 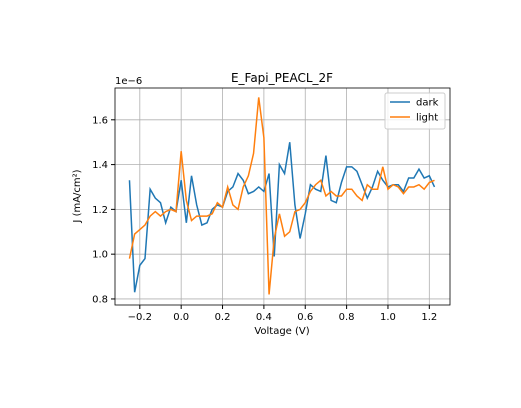 I want to click on x-tick-label: 1.0, so click(x=388, y=317).